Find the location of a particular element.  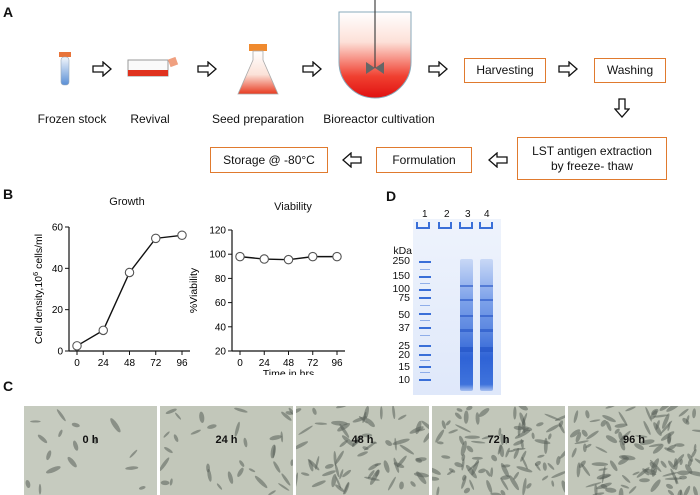

marker-label: 150 is located at coordinates (401, 276).